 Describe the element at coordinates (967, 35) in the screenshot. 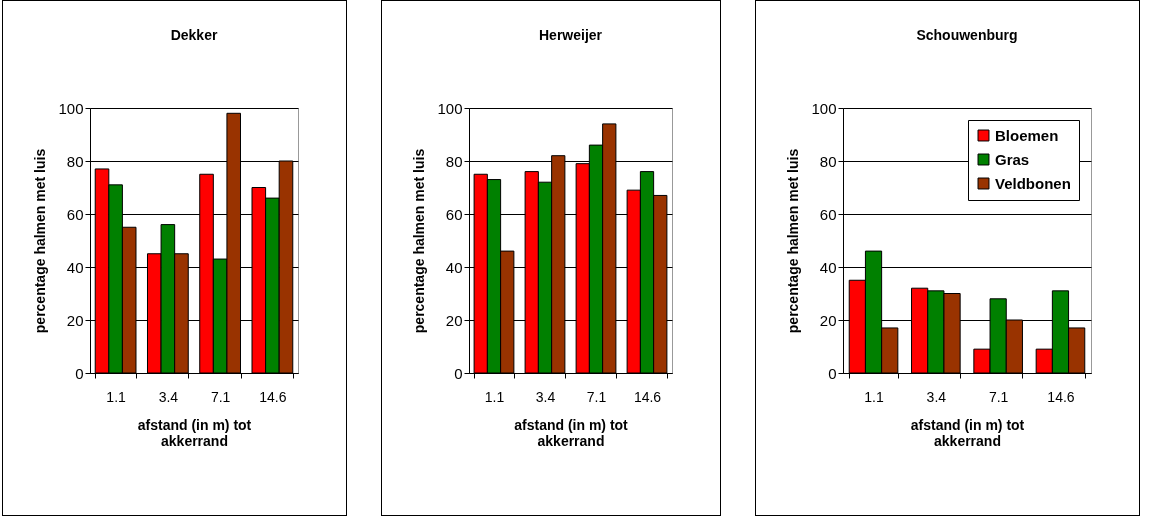

I see `chart-title: Schouwenburg` at that location.